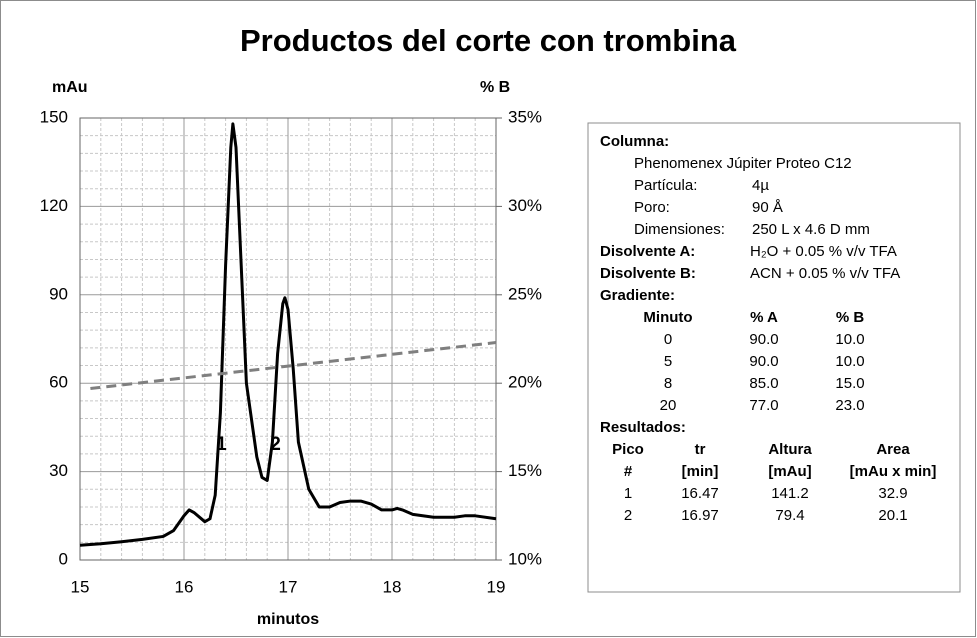 Image resolution: width=977 pixels, height=638 pixels. I want to click on table-cell: 141.2, so click(790, 493).